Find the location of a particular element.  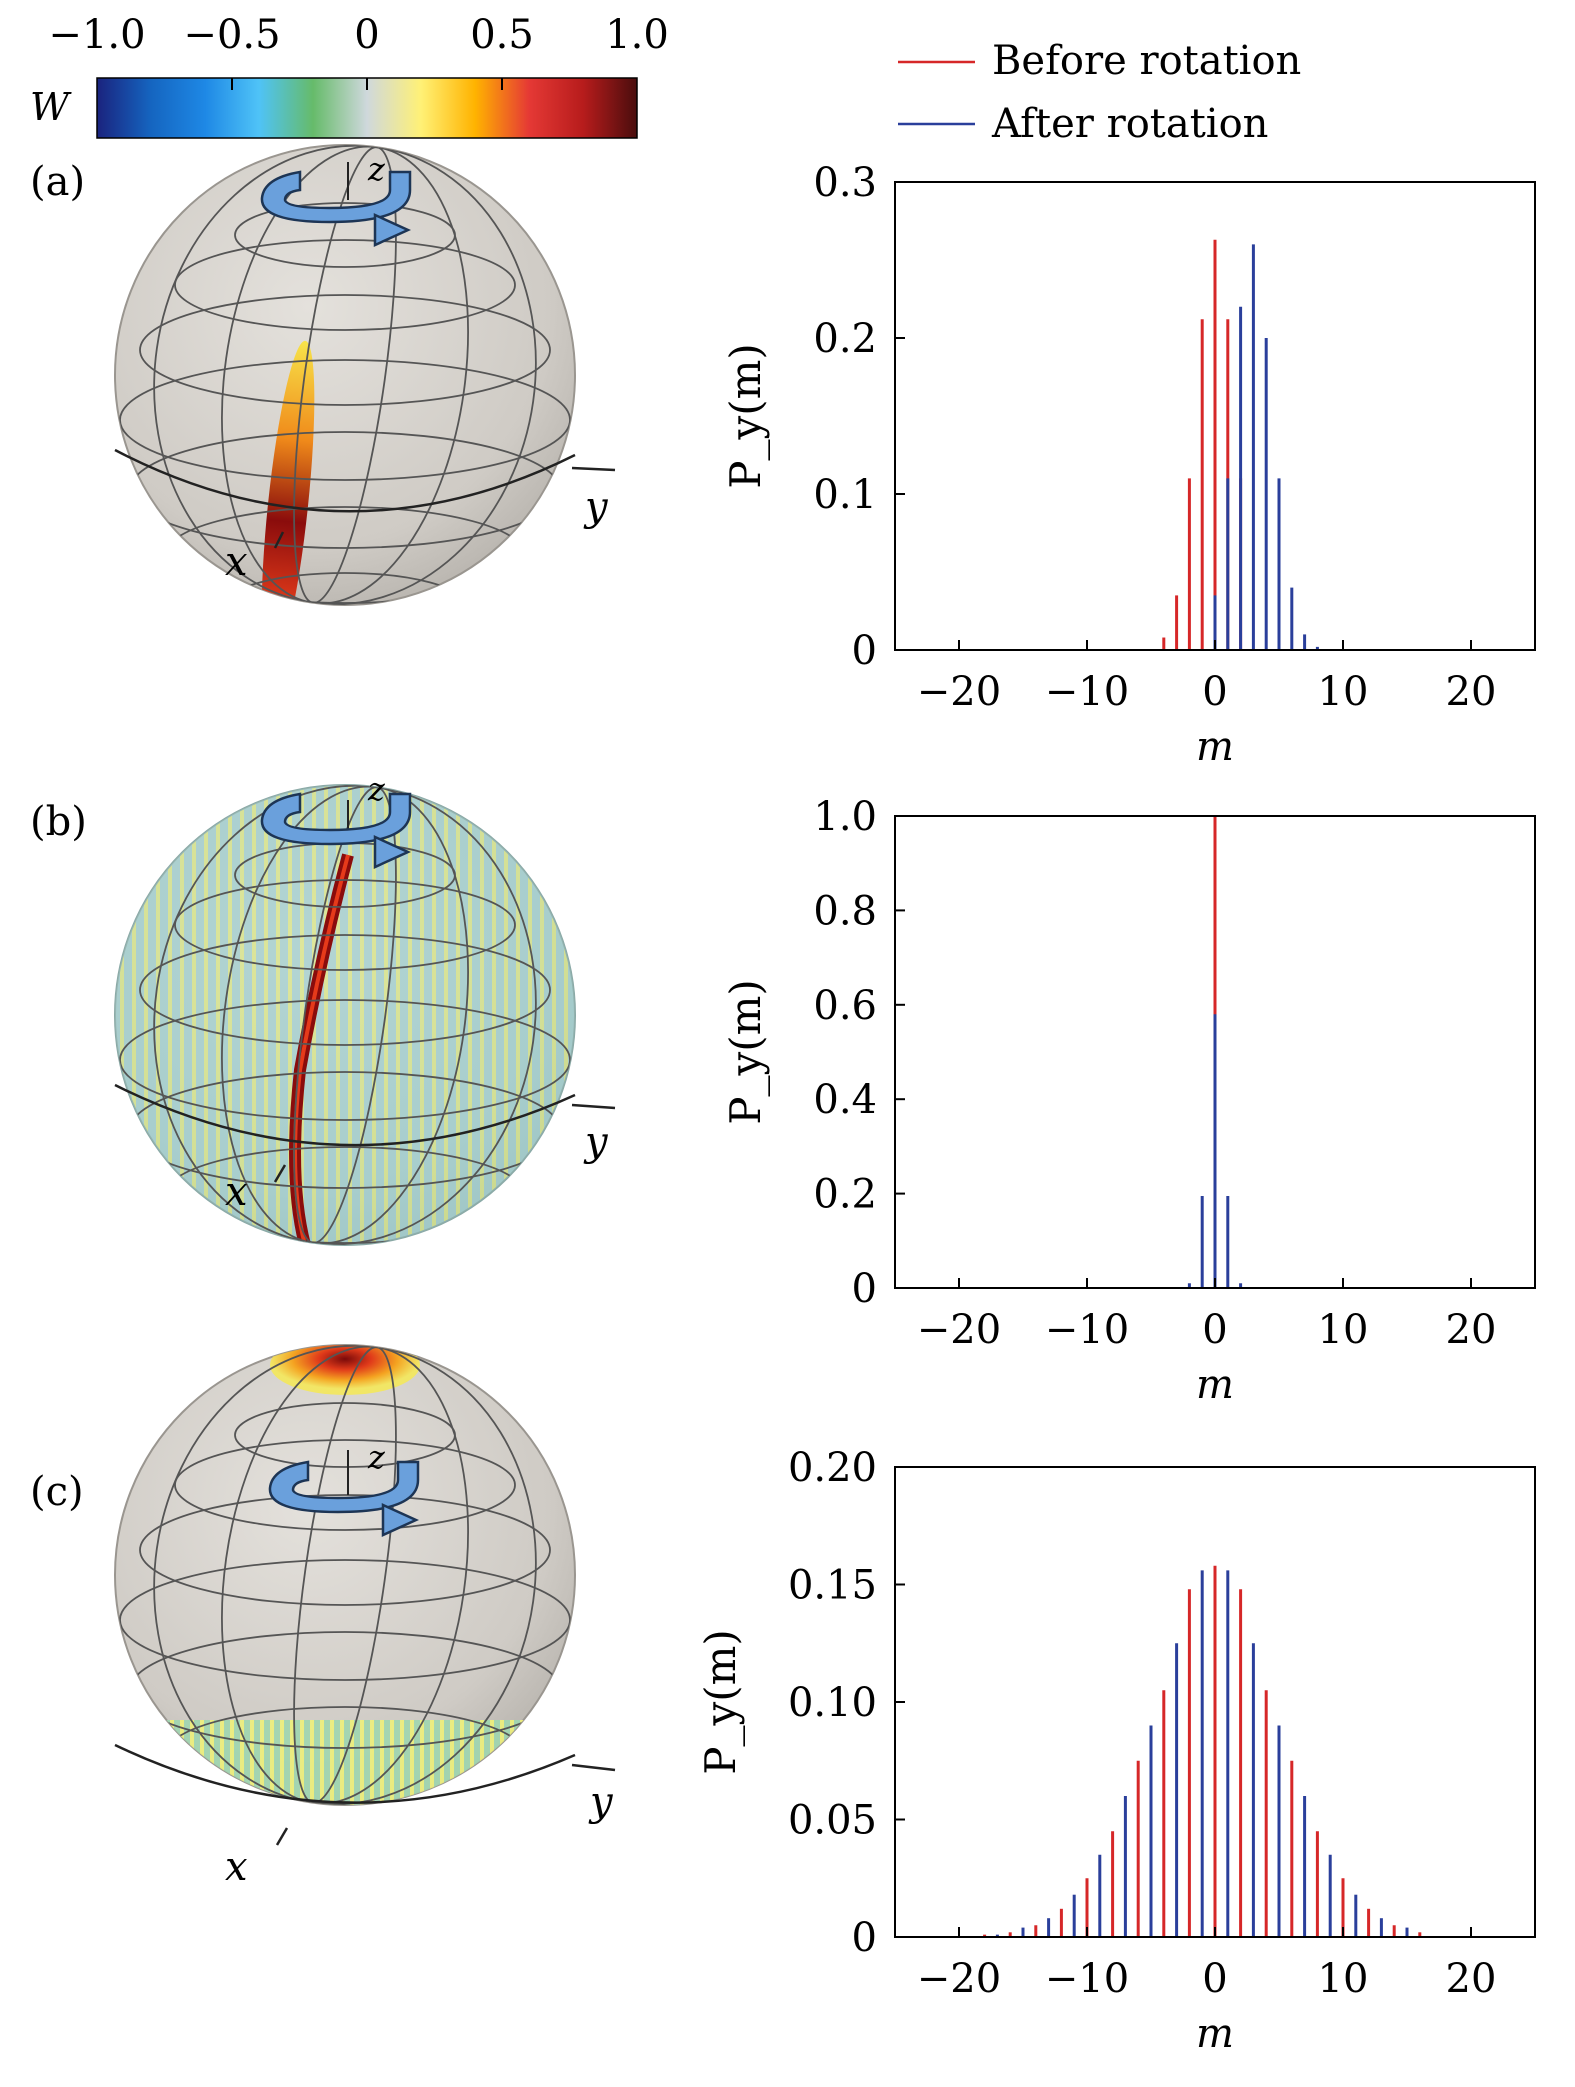

legend-item-after: After rotation is located at coordinates (1083, 124).